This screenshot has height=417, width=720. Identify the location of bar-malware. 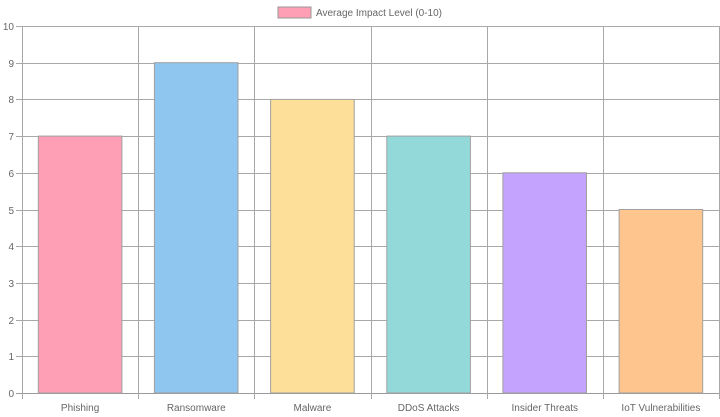
(312, 246).